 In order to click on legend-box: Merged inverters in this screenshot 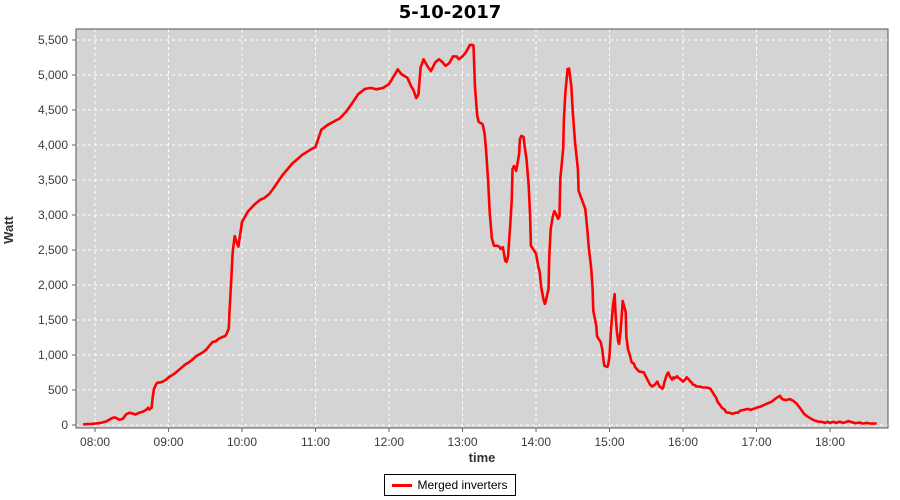, I will do `click(450, 485)`.